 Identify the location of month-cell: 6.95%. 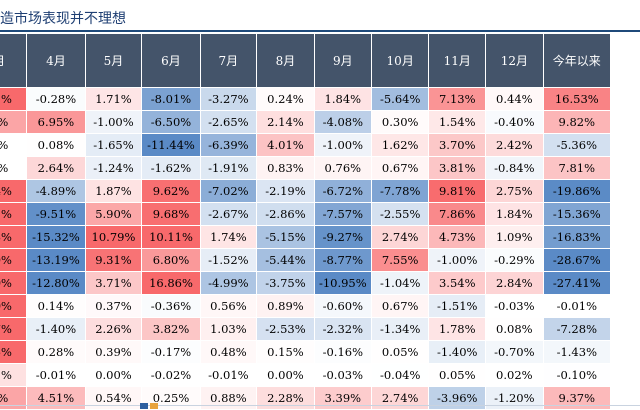
(56, 122).